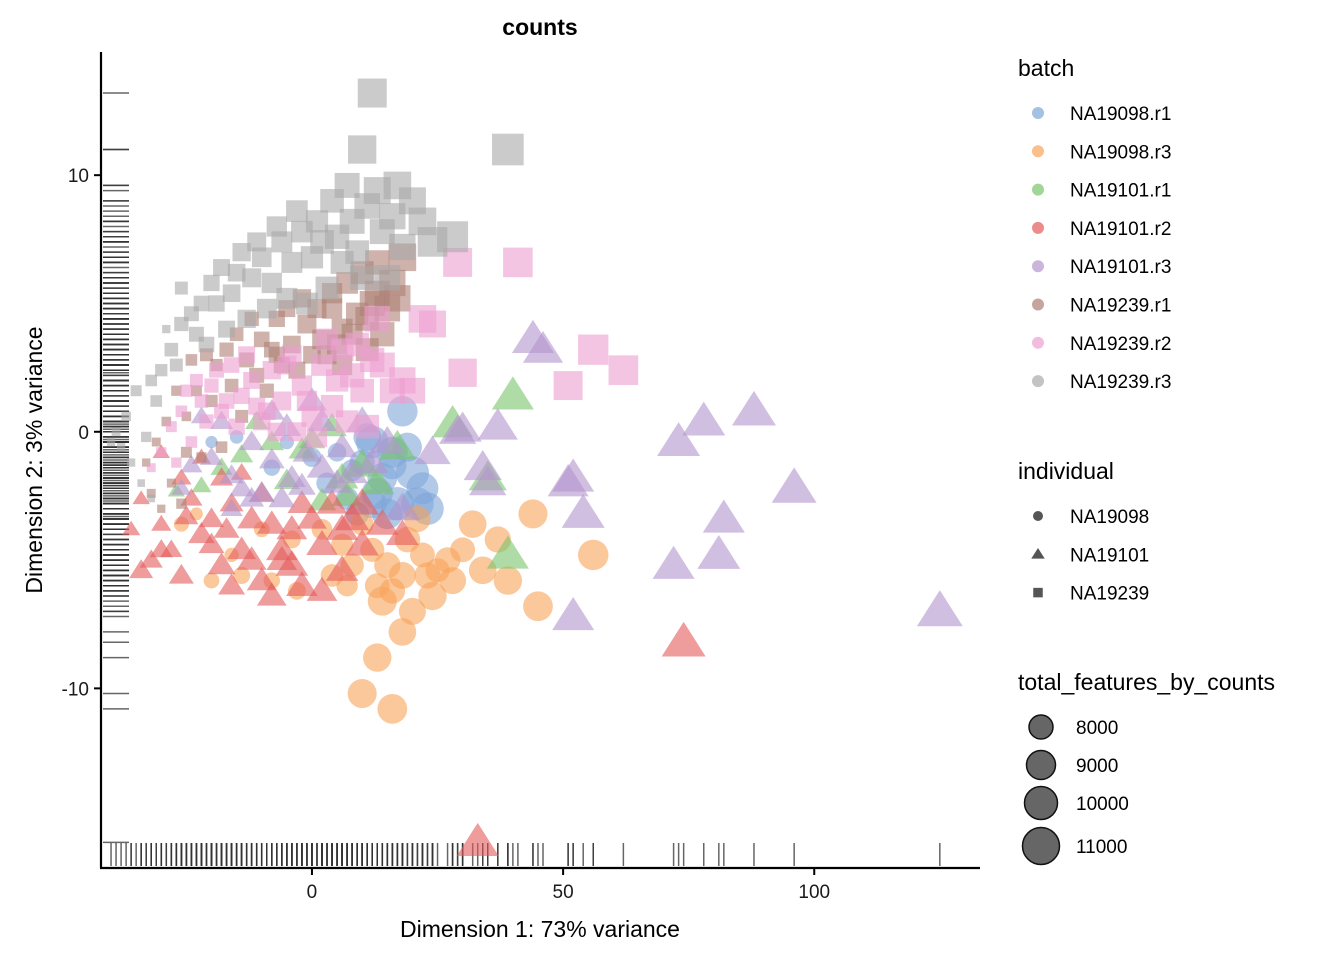 The width and height of the screenshot is (1344, 960). I want to click on y-axis-label: Dimension 2: 3% variance, so click(34, 459).